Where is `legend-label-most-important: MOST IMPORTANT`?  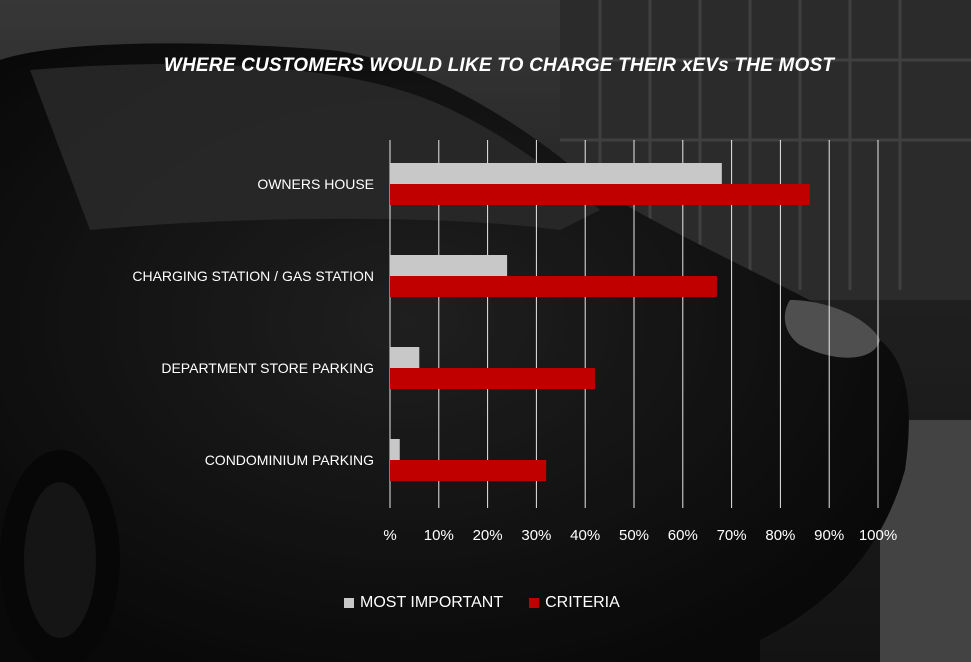
legend-label-most-important: MOST IMPORTANT is located at coordinates (432, 602).